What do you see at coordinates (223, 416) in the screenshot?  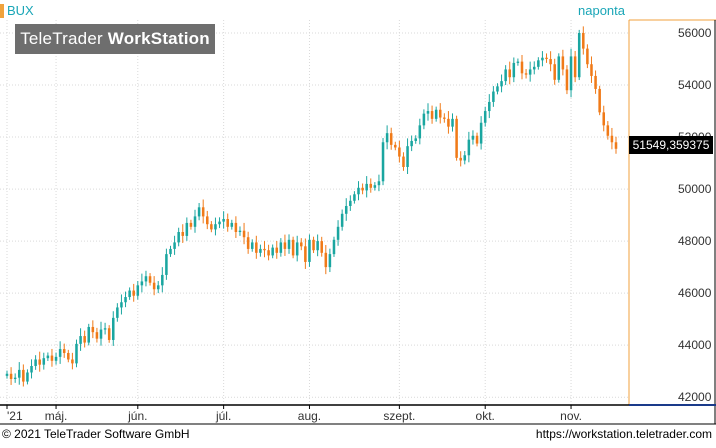 I see `x-tick-label: júl.` at bounding box center [223, 416].